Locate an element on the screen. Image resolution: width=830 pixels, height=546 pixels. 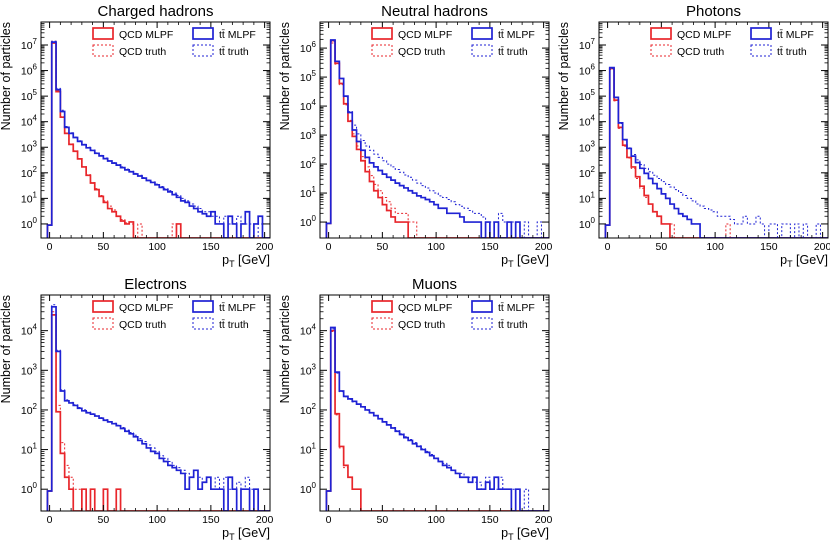
panel-title: Muons is located at coordinates (434, 284).